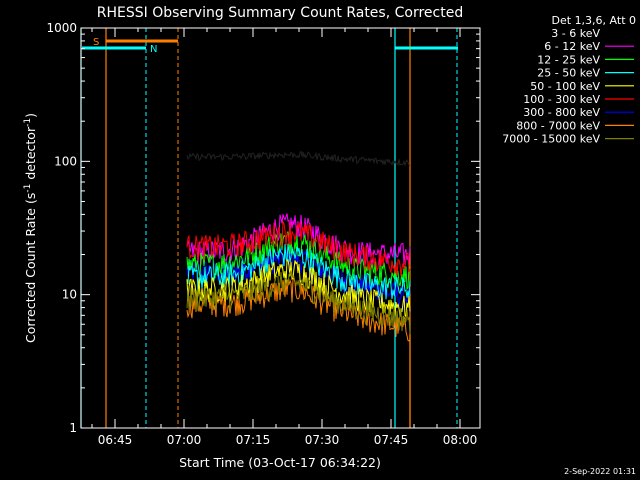  I want to click on x-tick-label: 08:00, so click(460, 440).